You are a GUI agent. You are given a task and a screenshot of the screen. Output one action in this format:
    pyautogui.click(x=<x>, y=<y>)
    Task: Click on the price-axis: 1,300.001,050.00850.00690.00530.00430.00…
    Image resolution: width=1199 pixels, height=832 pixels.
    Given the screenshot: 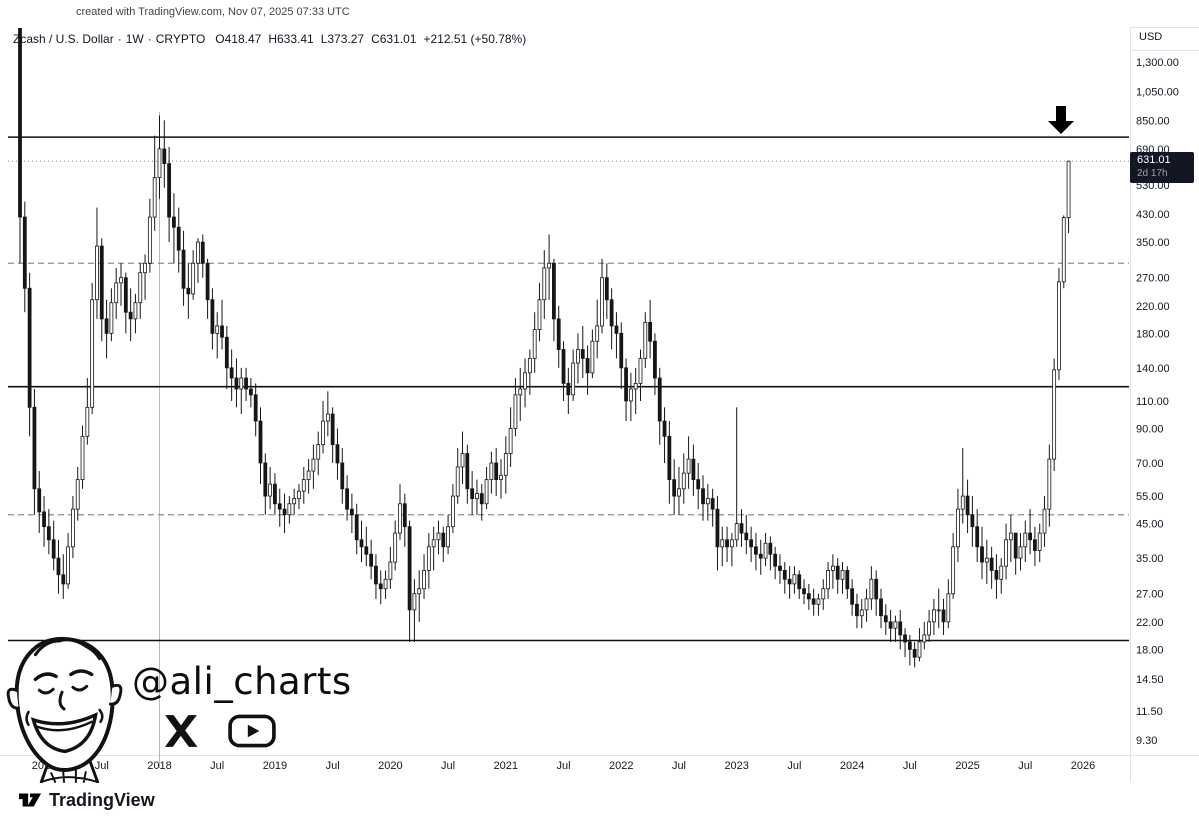 What is the action you would take?
    pyautogui.click(x=1157, y=402)
    